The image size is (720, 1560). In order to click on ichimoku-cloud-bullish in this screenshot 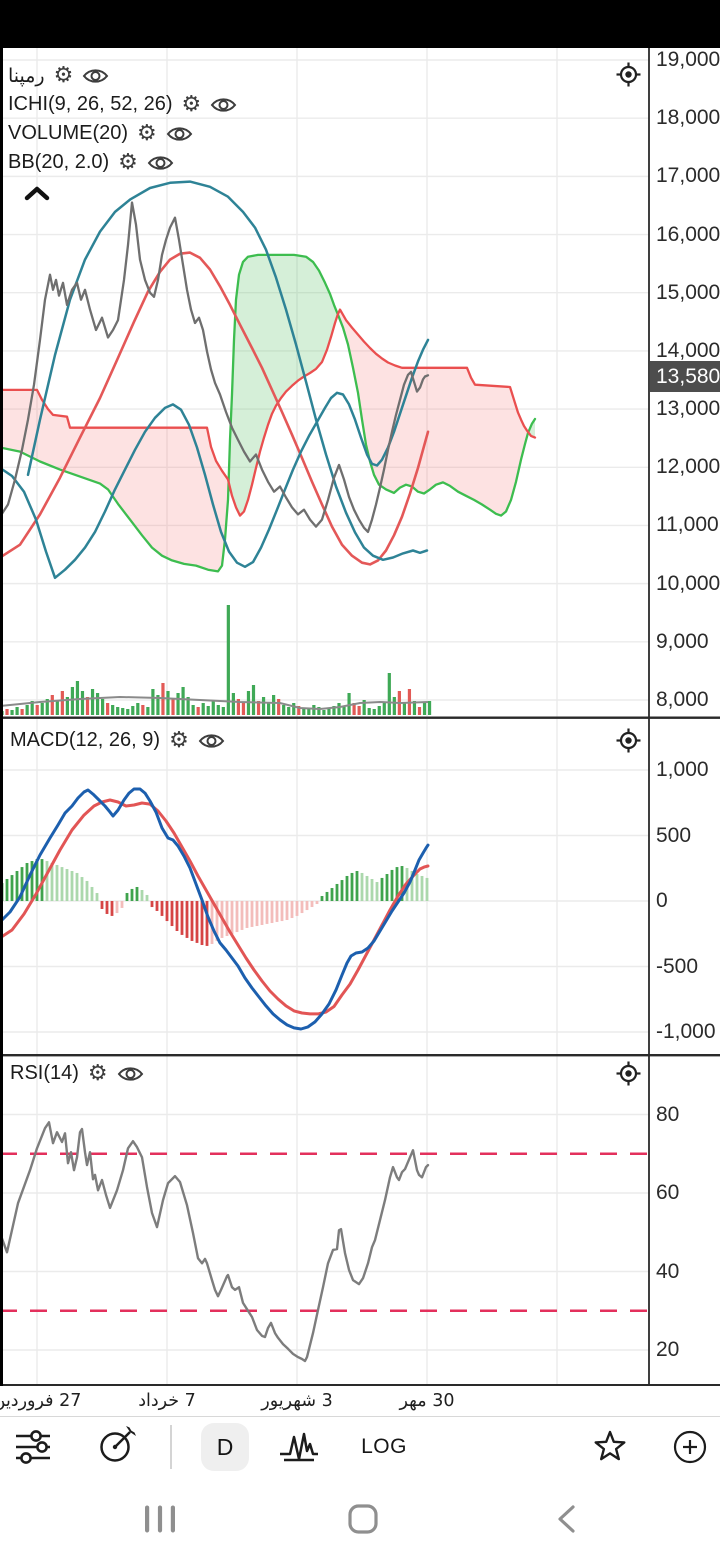, I will do `click(282, 385)`.